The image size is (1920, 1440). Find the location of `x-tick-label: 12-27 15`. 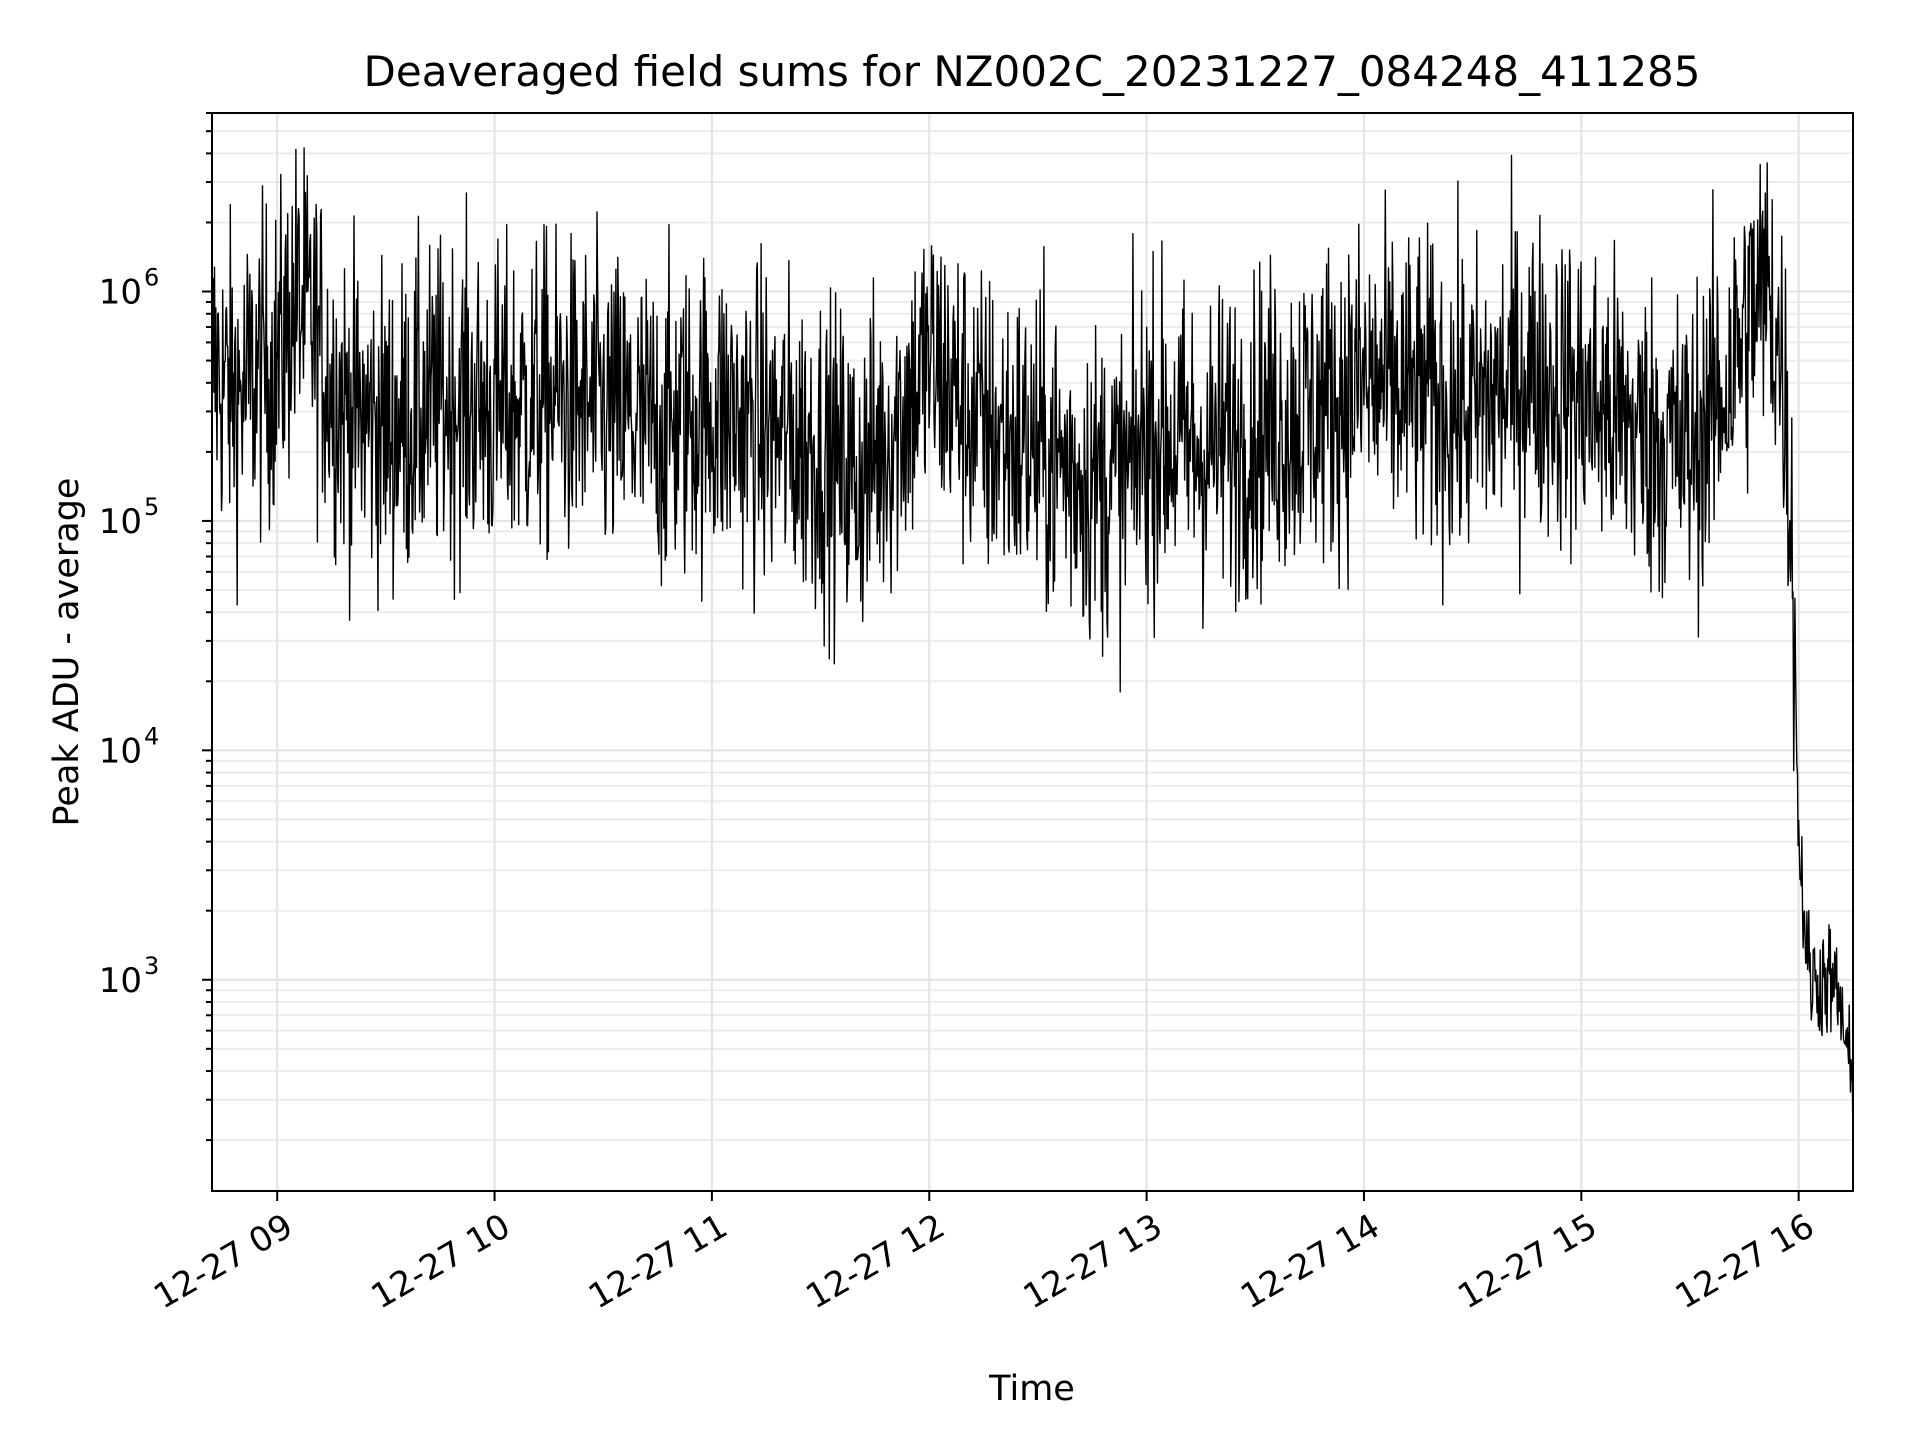

x-tick-label: 12-27 15 is located at coordinates (1527, 1261).